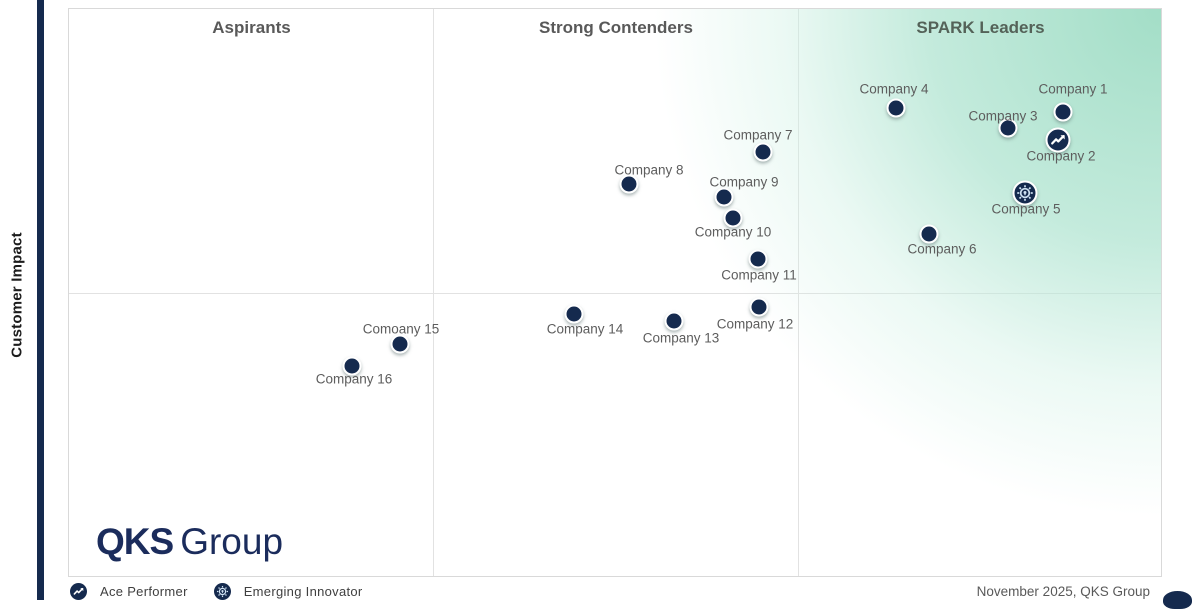  Describe the element at coordinates (1177, 600) in the screenshot. I see `corner-logo-fragment` at that location.